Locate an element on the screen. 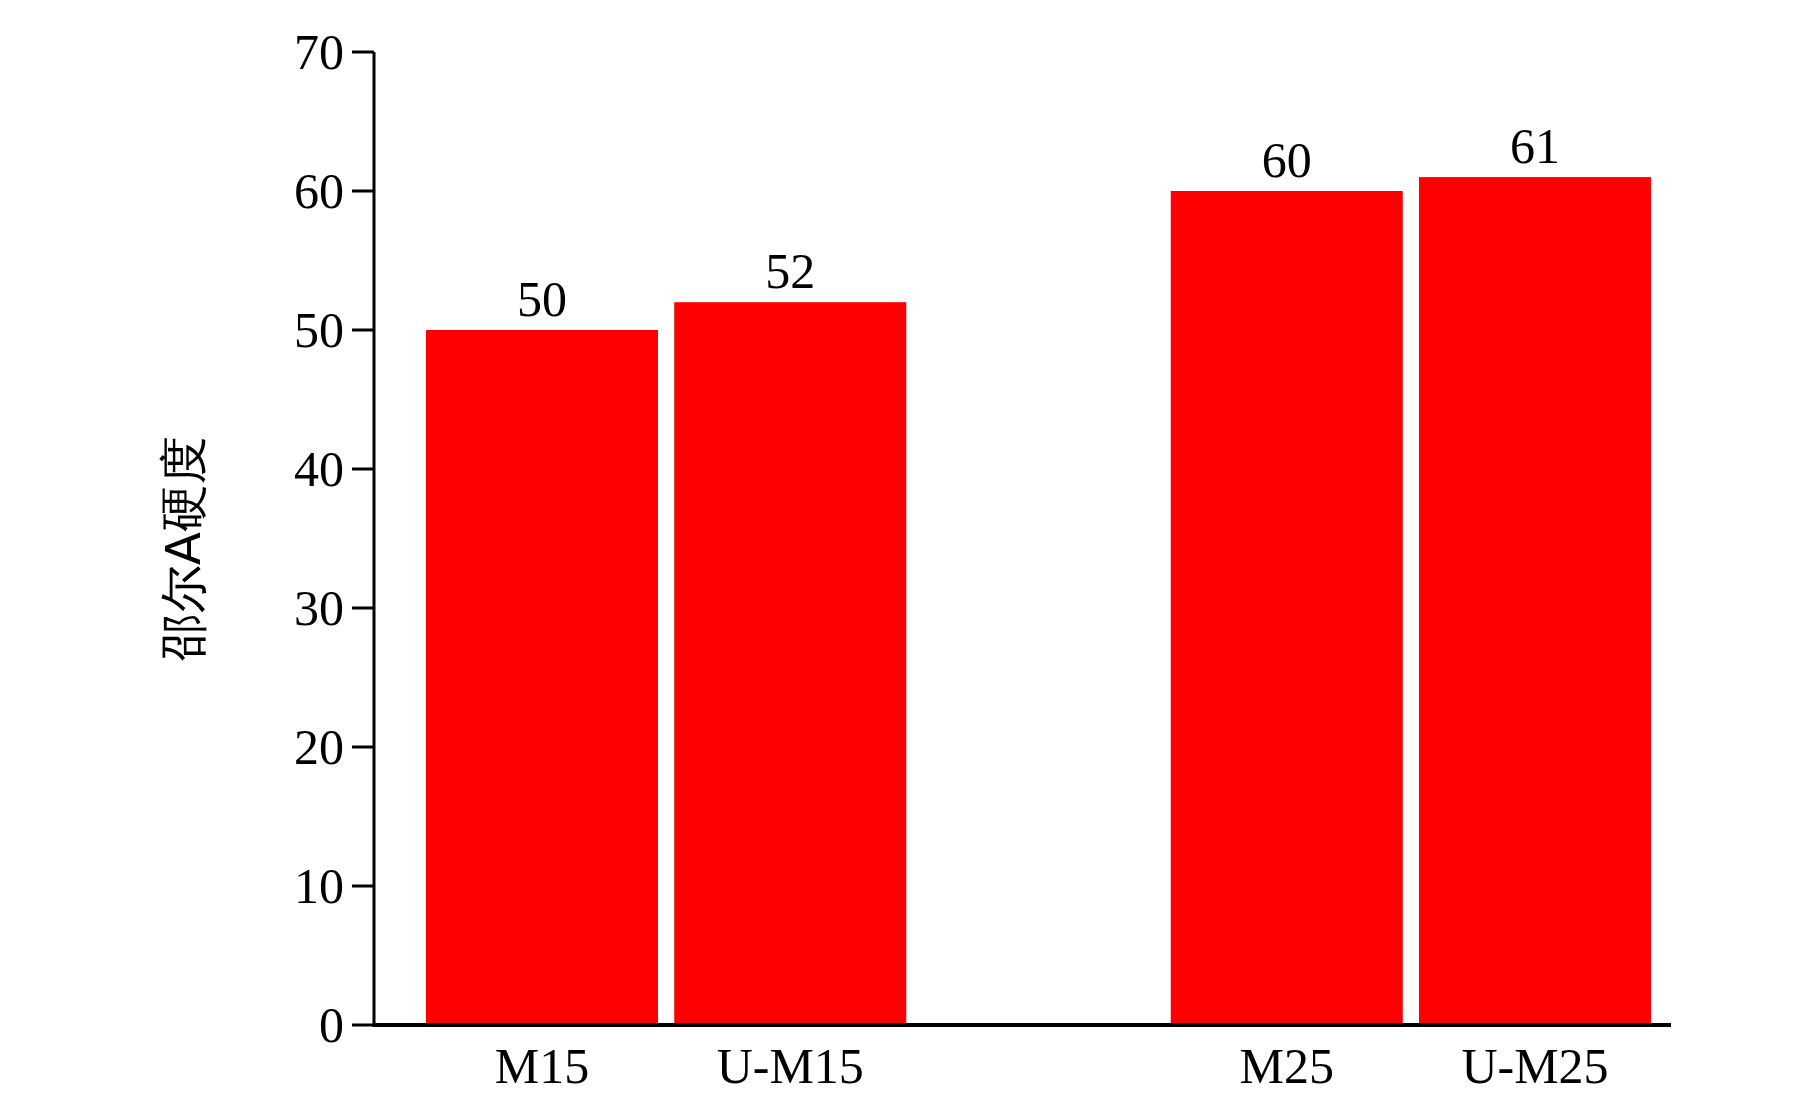  data-label: 52 is located at coordinates (790, 271).